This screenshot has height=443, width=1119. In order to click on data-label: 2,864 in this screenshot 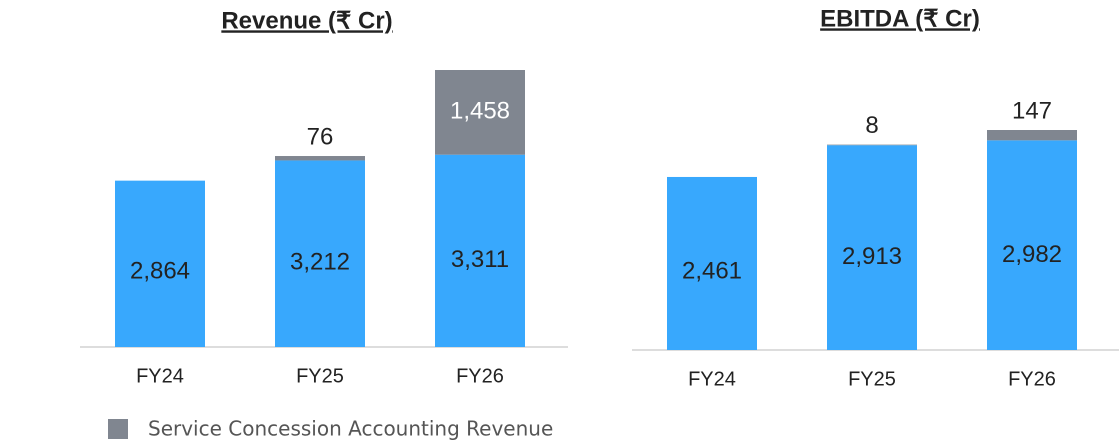, I will do `click(160, 270)`.